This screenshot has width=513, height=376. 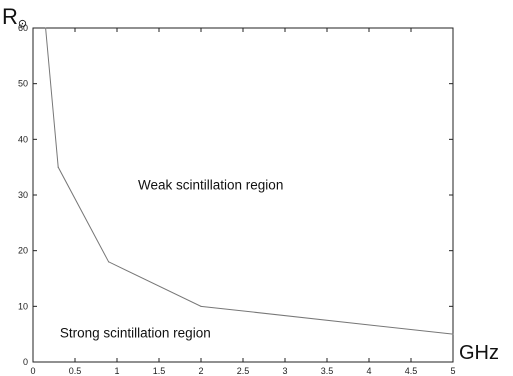 I want to click on x-tick-label: 1.5, so click(x=159, y=371).